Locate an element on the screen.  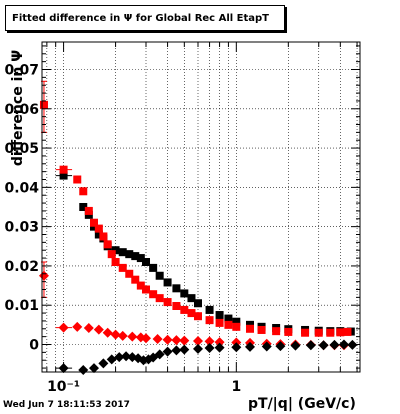
y-tick-label: 0.05 is located at coordinates (21, 149).